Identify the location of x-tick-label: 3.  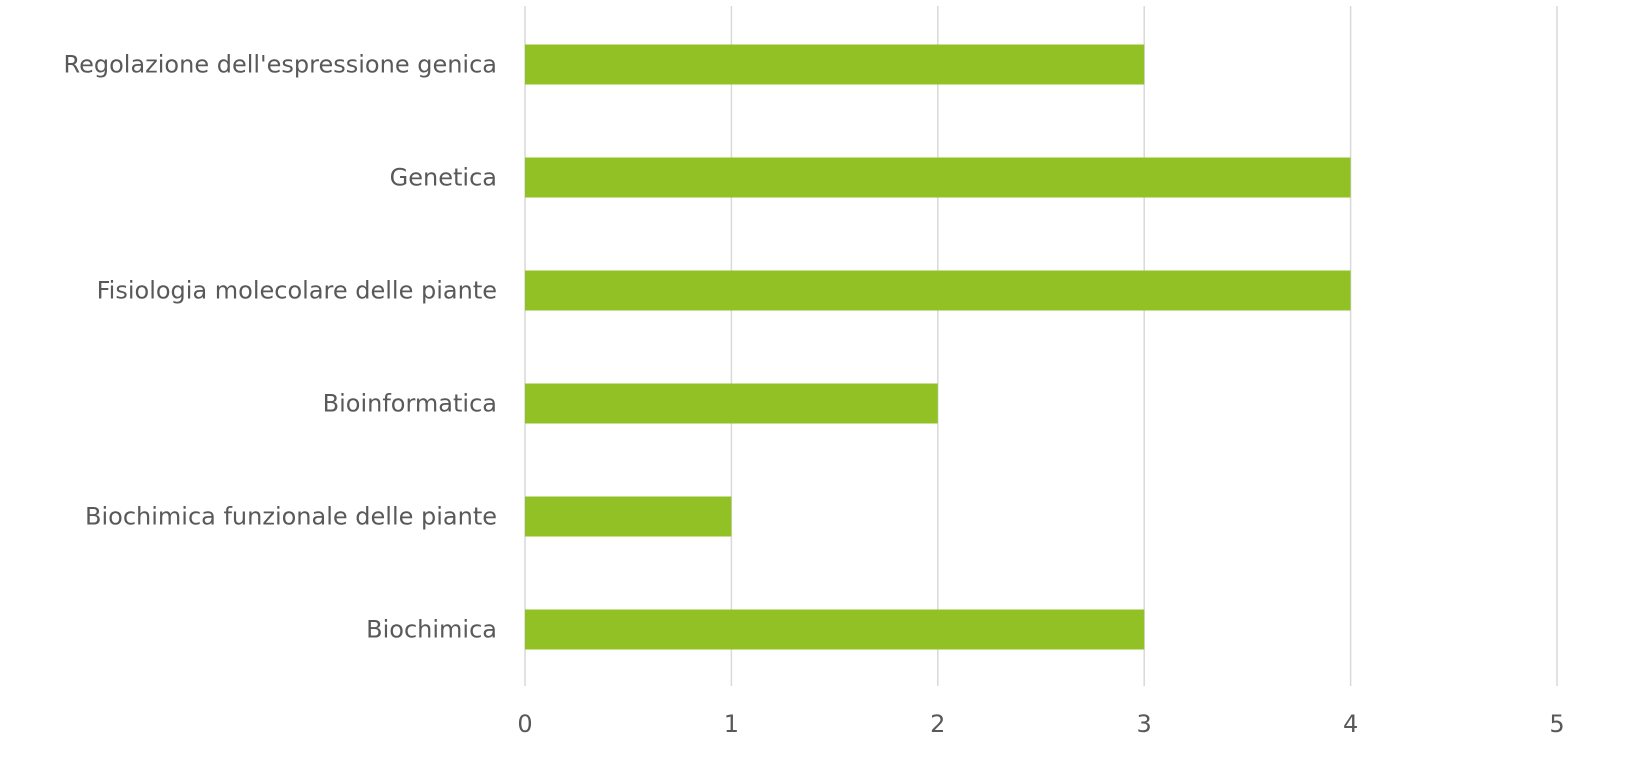
(1144, 724).